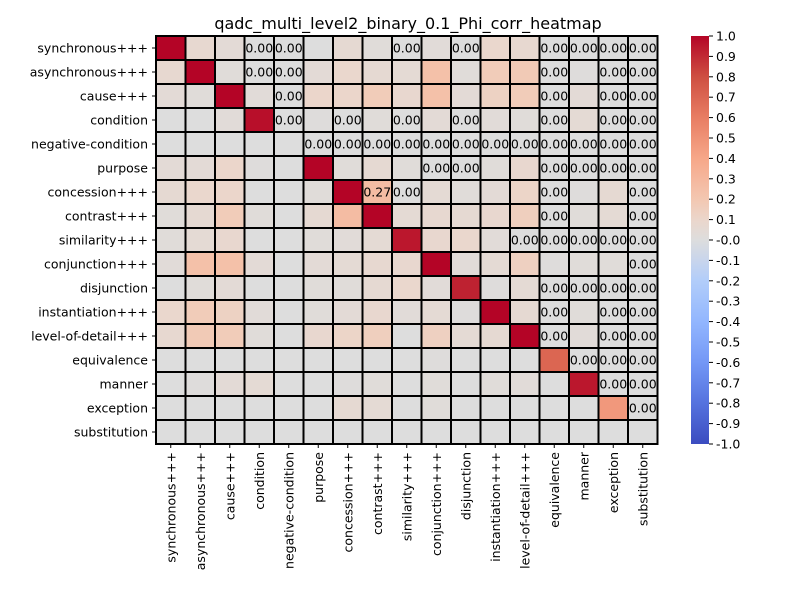  Describe the element at coordinates (103, 240) in the screenshot. I see `y-tick-label: similarity+++` at that location.